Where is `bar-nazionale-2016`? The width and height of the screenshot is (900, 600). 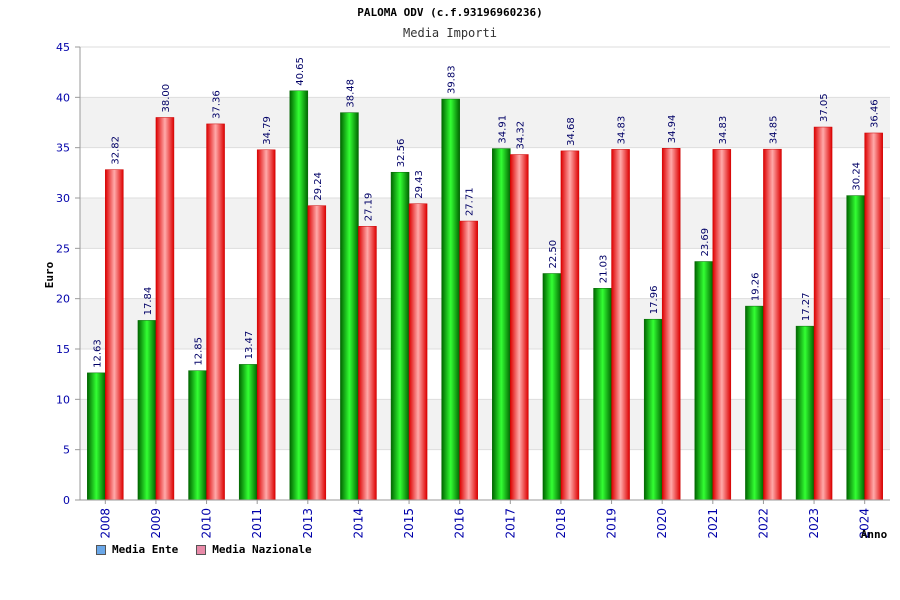
bar-nazionale-2016 is located at coordinates (468, 360).